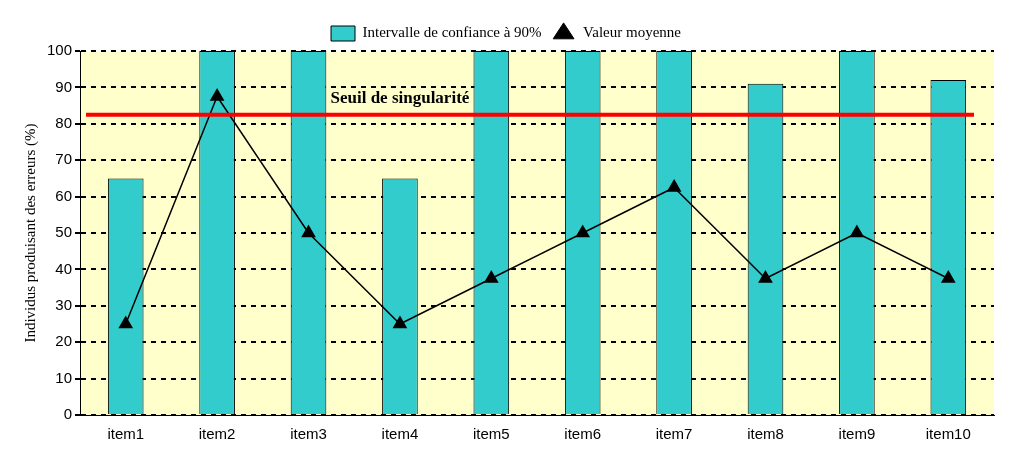 The height and width of the screenshot is (465, 1017). I want to click on x-tick-label: item3, so click(308, 434).